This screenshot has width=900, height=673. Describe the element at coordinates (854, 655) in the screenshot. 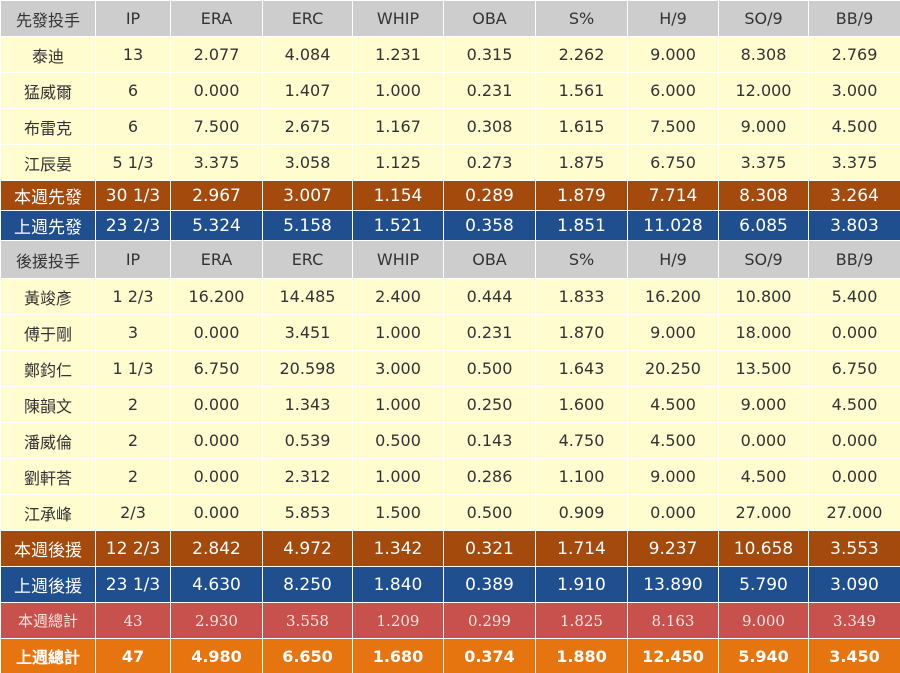

I see `cell: 3.450` at that location.